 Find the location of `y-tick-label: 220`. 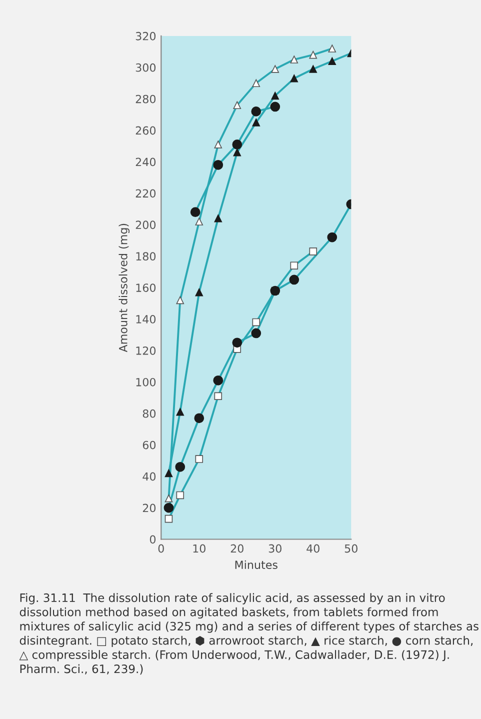

y-tick-label: 220 is located at coordinates (146, 193).